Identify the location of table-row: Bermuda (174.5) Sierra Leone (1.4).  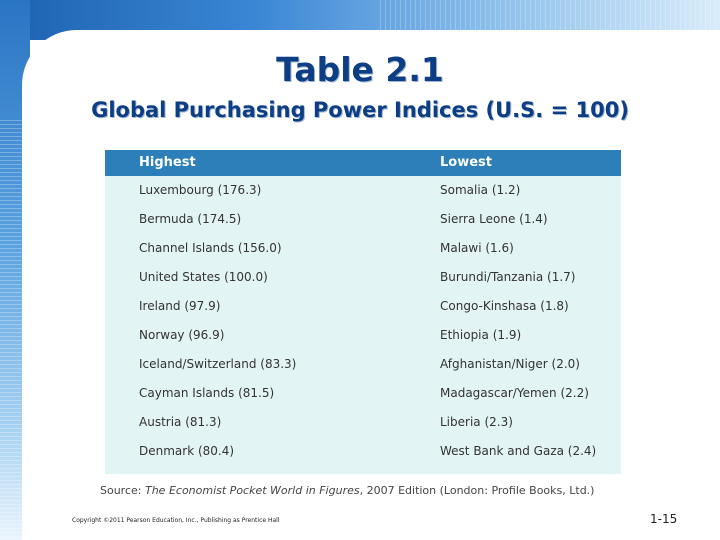
(363, 219).